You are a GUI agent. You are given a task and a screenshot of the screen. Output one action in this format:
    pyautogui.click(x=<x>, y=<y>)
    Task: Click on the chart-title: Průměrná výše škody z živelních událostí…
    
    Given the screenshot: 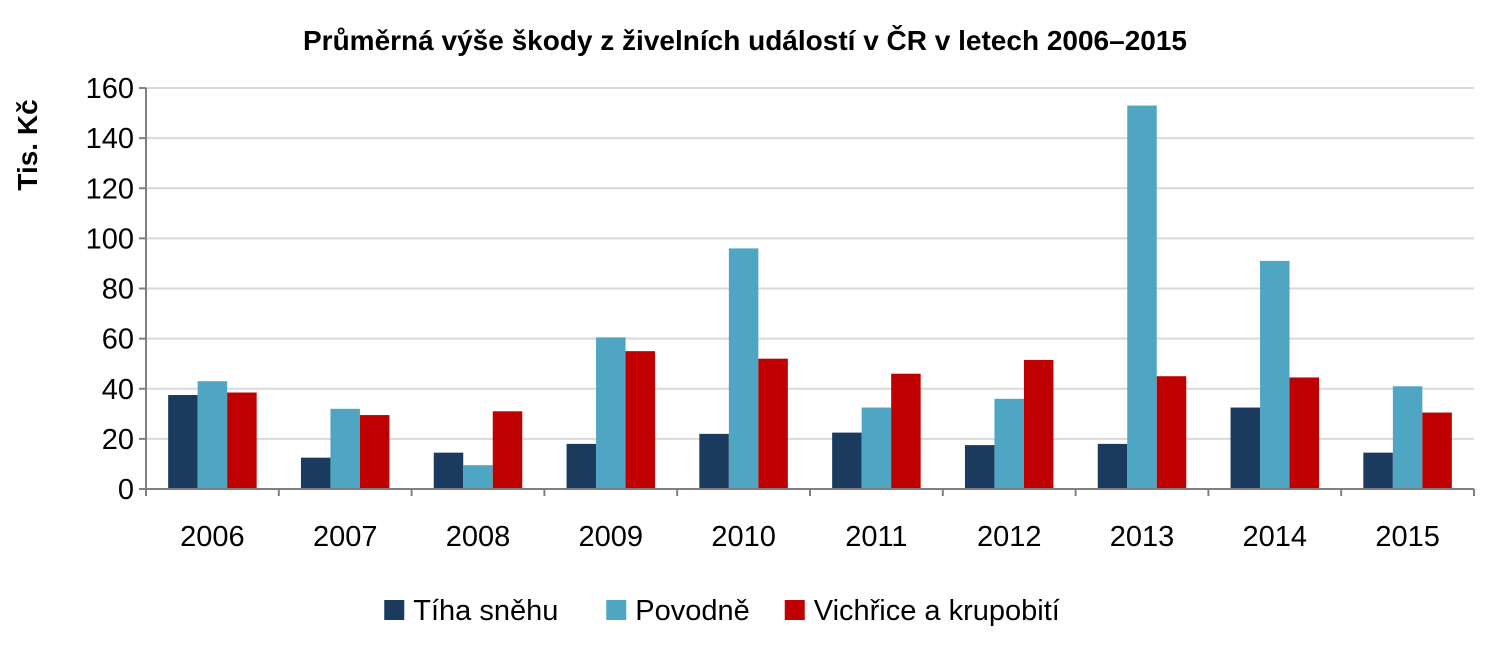 What is the action you would take?
    pyautogui.click(x=745, y=40)
    